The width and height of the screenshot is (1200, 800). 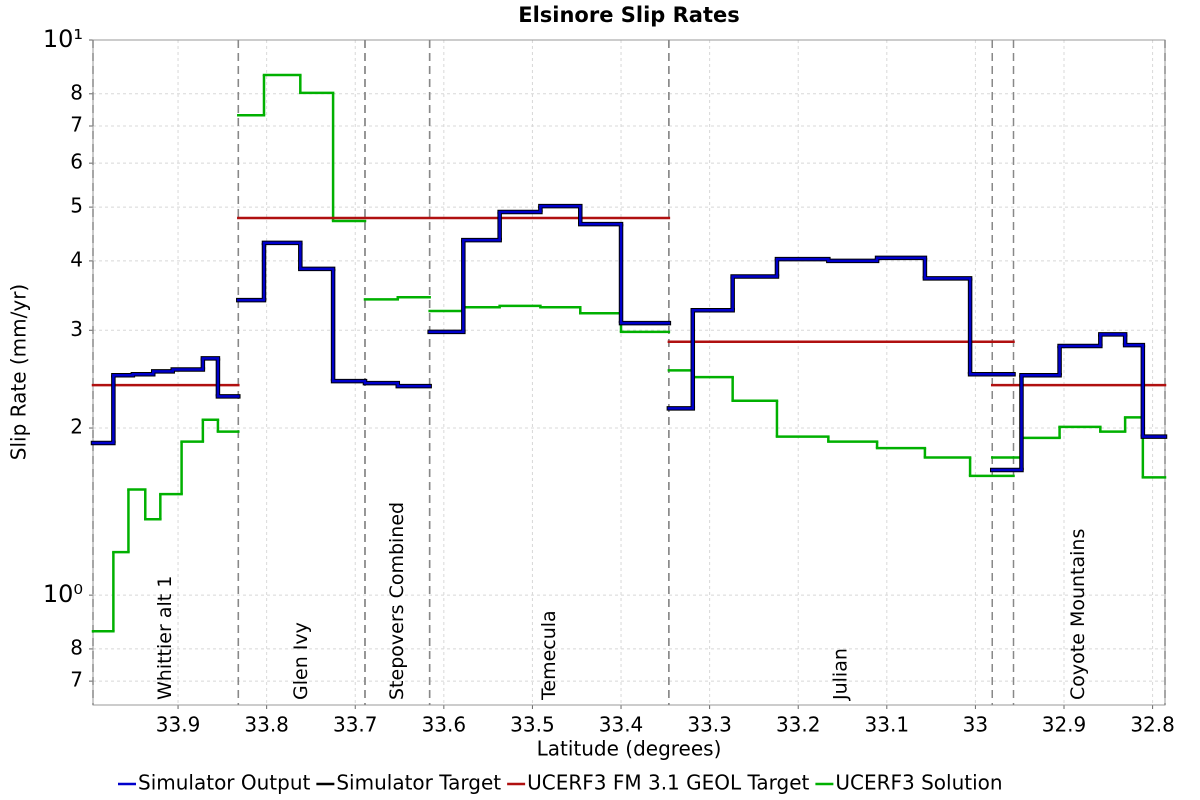 What do you see at coordinates (397, 601) in the screenshot?
I see `section-label: Stepovers Combined` at bounding box center [397, 601].